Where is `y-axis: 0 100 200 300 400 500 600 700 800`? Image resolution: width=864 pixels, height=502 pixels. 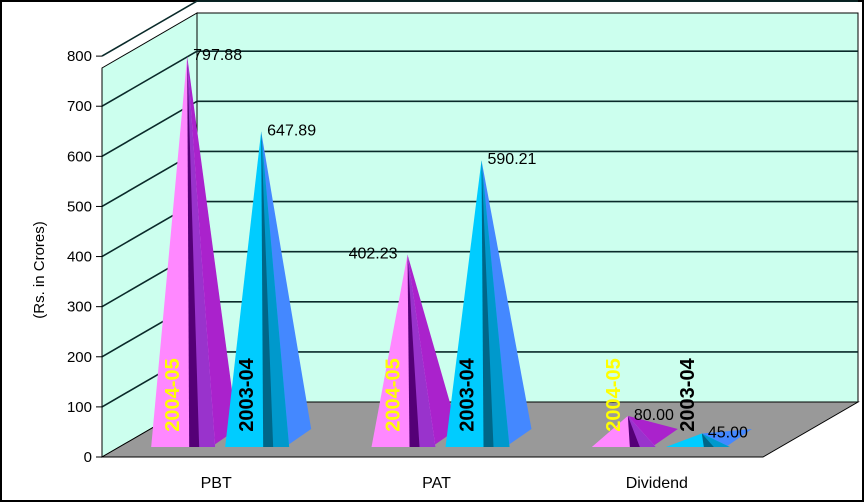 y-axis: 0 100 200 300 400 500 600 700 800 is located at coordinates (85, 257).